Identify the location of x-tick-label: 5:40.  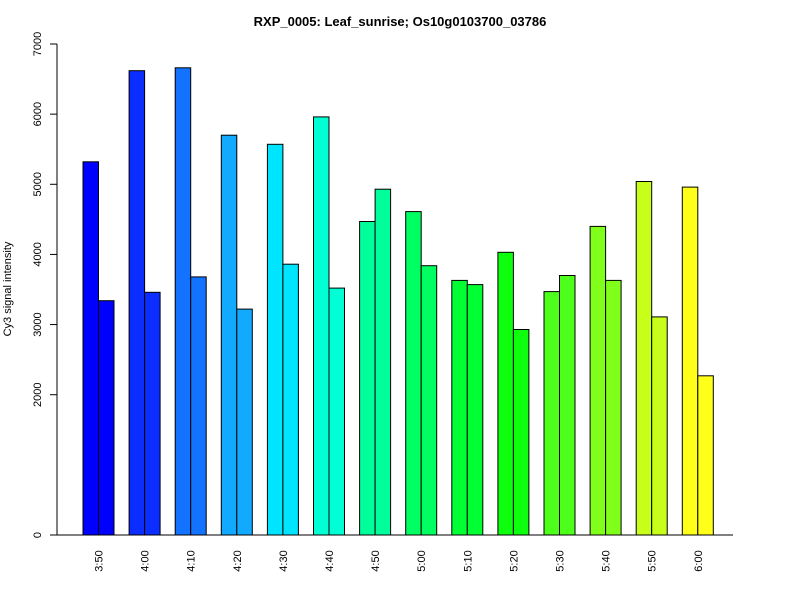
(607, 560).